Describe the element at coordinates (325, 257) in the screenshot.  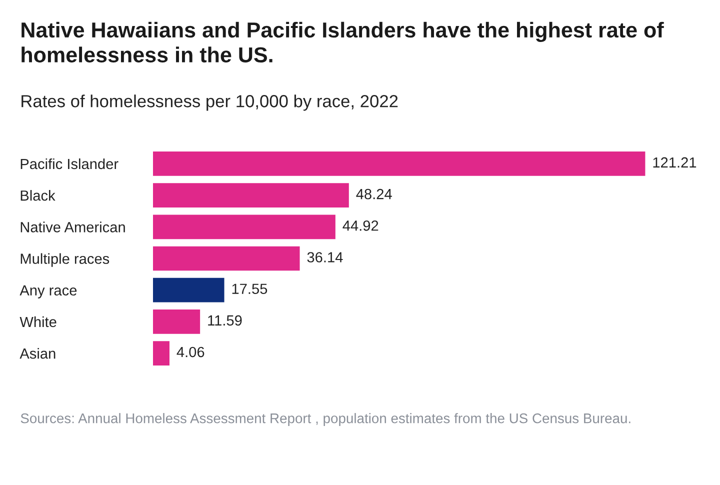
I see `data-label: 36.14` at that location.